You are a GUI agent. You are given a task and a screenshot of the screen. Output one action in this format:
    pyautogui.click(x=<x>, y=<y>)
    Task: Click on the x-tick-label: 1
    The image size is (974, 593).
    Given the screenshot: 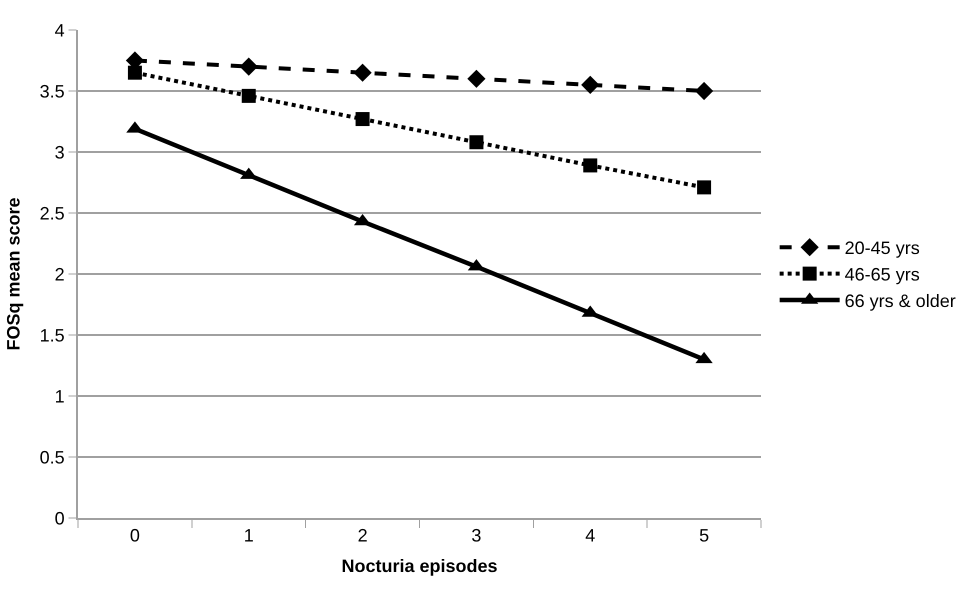 What is the action you would take?
    pyautogui.click(x=249, y=535)
    